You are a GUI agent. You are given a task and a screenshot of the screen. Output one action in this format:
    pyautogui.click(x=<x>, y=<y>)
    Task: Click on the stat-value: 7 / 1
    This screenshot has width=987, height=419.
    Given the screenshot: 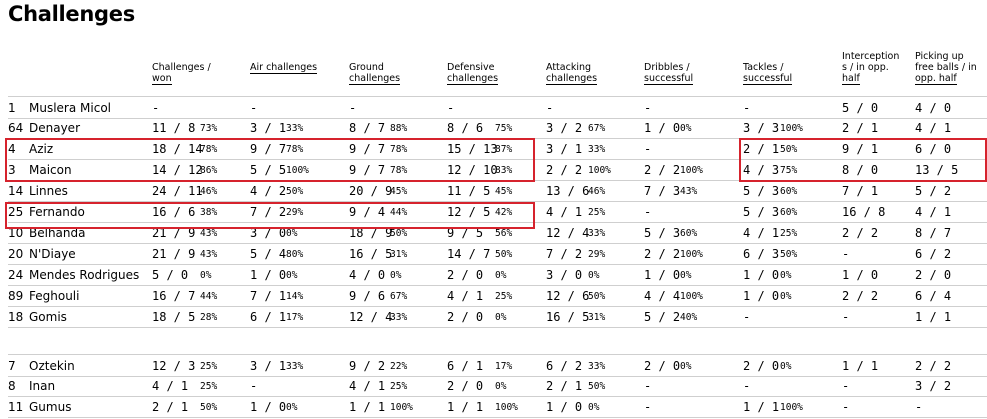 What is the action you would take?
    pyautogui.click(x=860, y=191)
    